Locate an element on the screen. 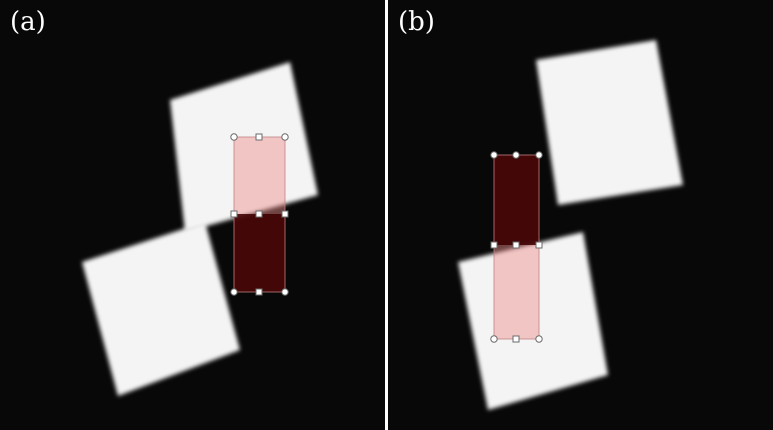  panel-a-label: (a) is located at coordinates (28, 22).